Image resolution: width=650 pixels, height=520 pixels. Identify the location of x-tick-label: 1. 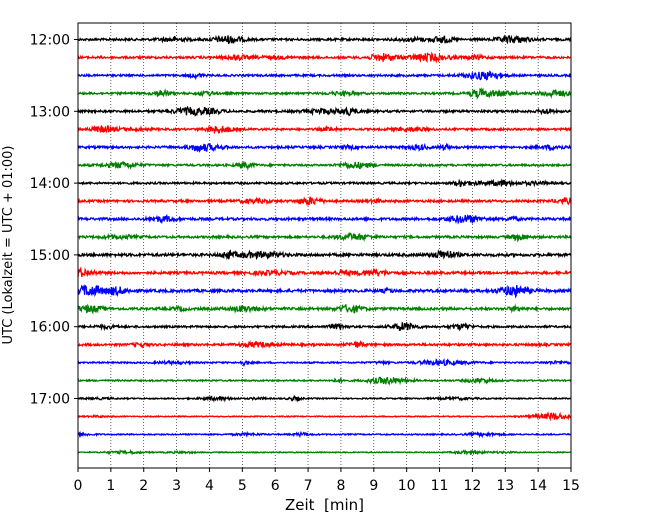
(110, 486).